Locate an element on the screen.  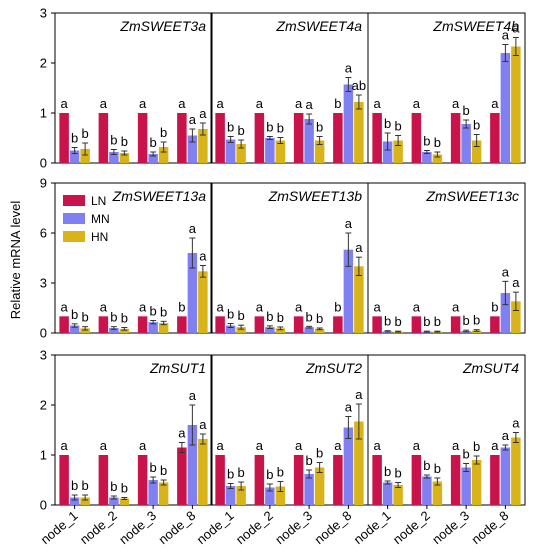
legend-label: MN is located at coordinates (100, 219).